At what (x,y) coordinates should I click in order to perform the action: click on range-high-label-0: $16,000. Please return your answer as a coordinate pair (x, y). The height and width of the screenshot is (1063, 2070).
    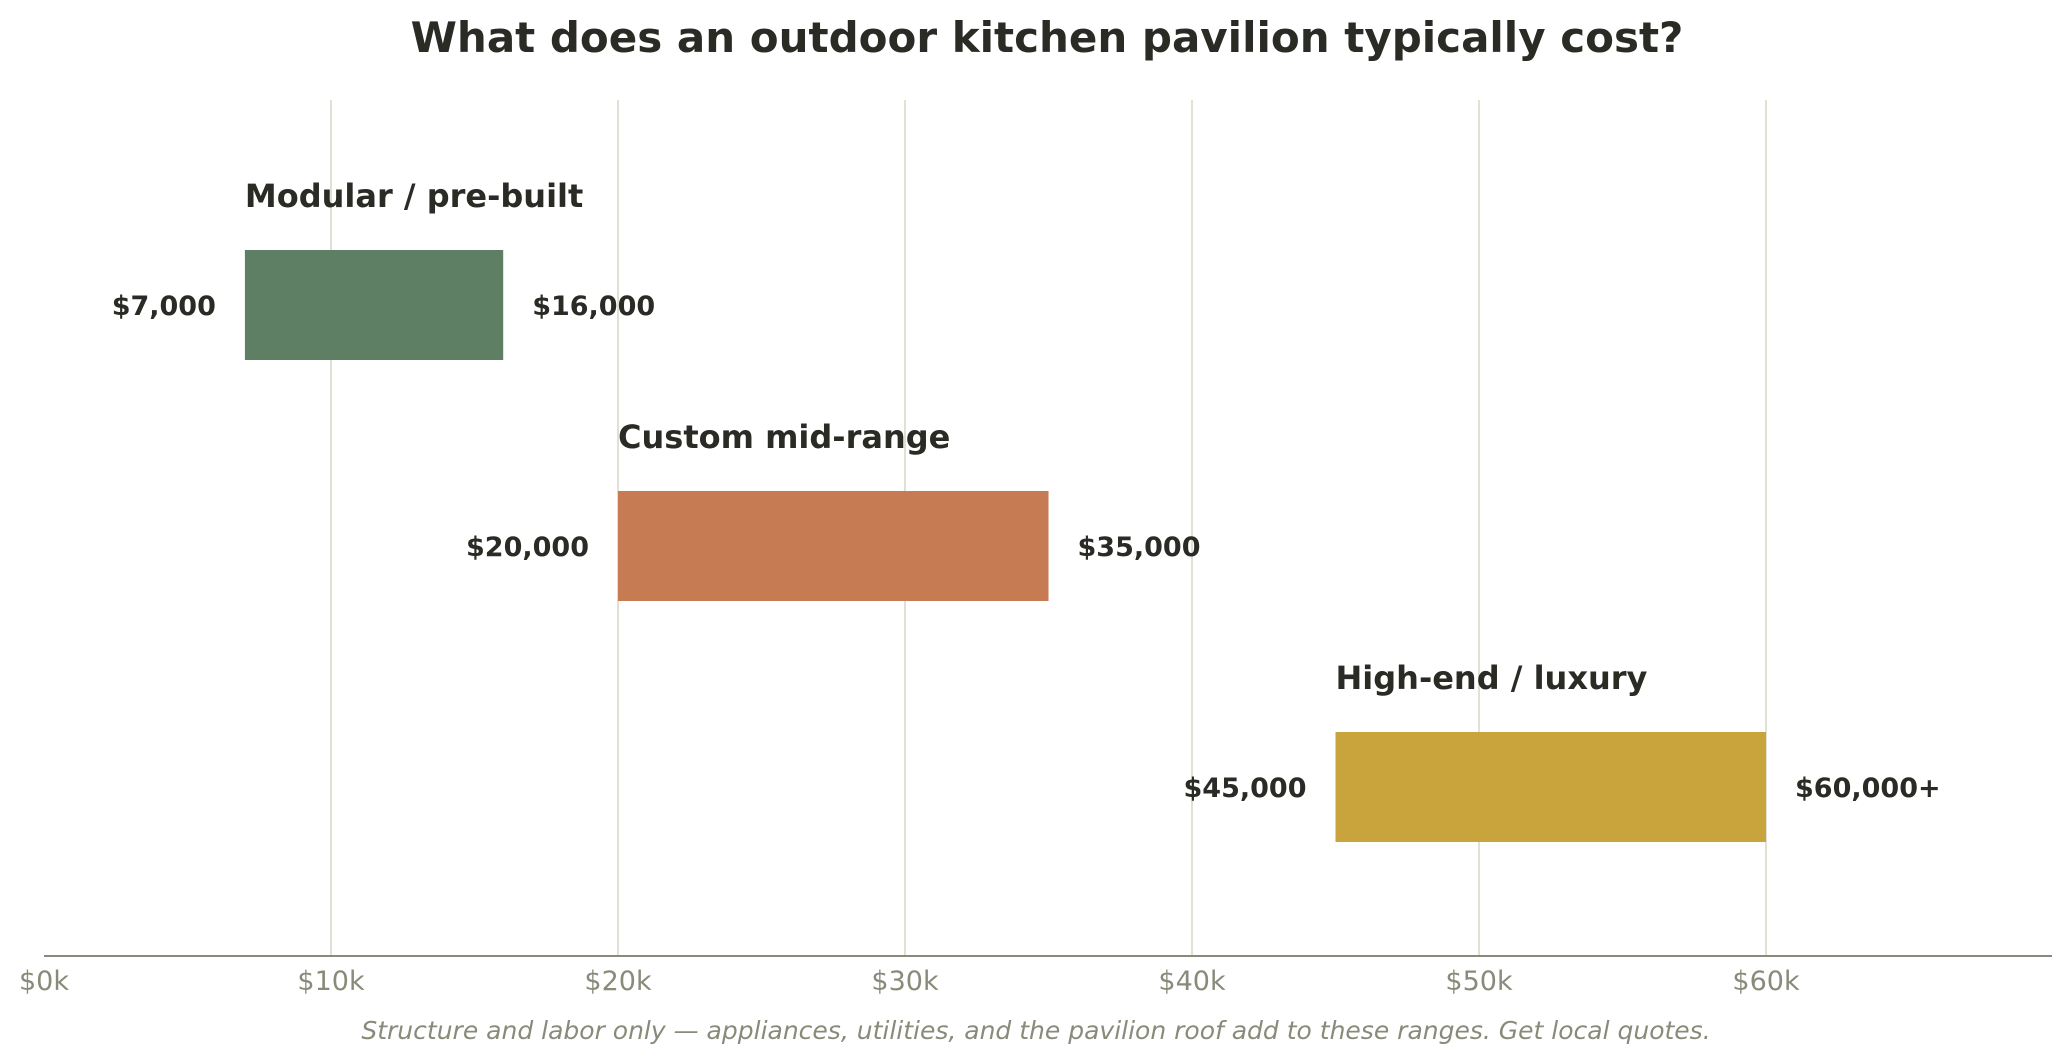
    Looking at the image, I should click on (593, 306).